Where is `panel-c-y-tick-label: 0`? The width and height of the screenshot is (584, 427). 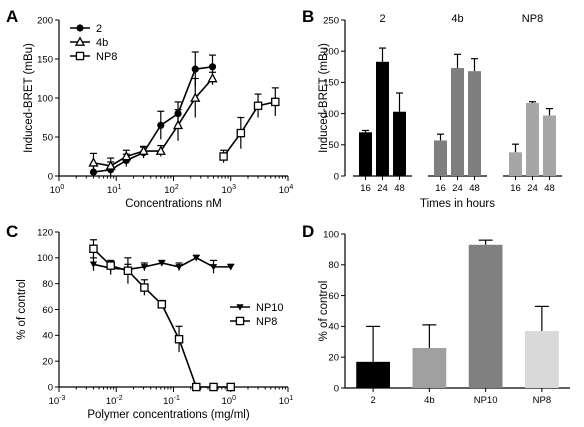 panel-c-y-tick-label: 0 is located at coordinates (50, 387).